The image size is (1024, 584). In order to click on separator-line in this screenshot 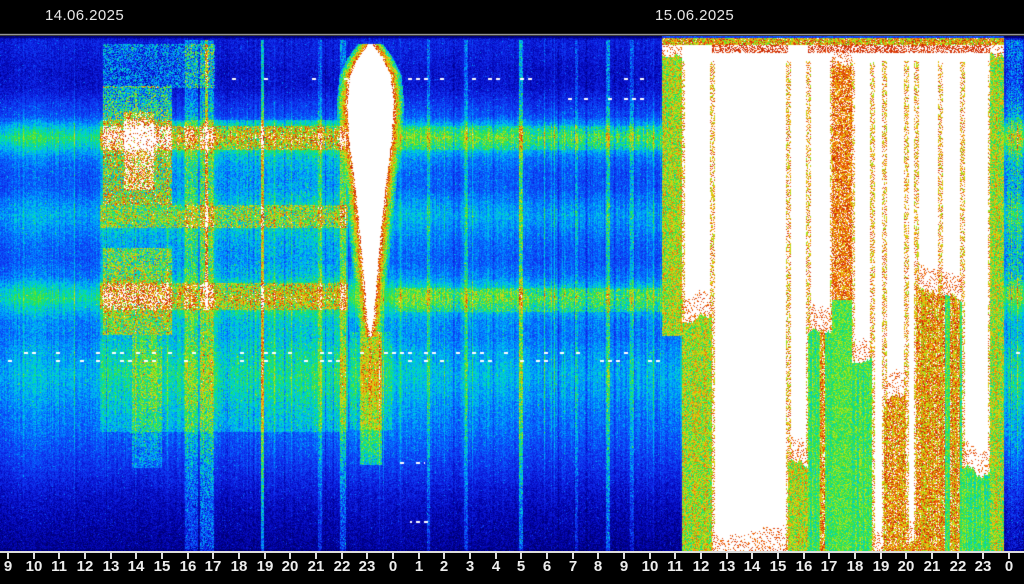, I will do `click(512, 34)`.